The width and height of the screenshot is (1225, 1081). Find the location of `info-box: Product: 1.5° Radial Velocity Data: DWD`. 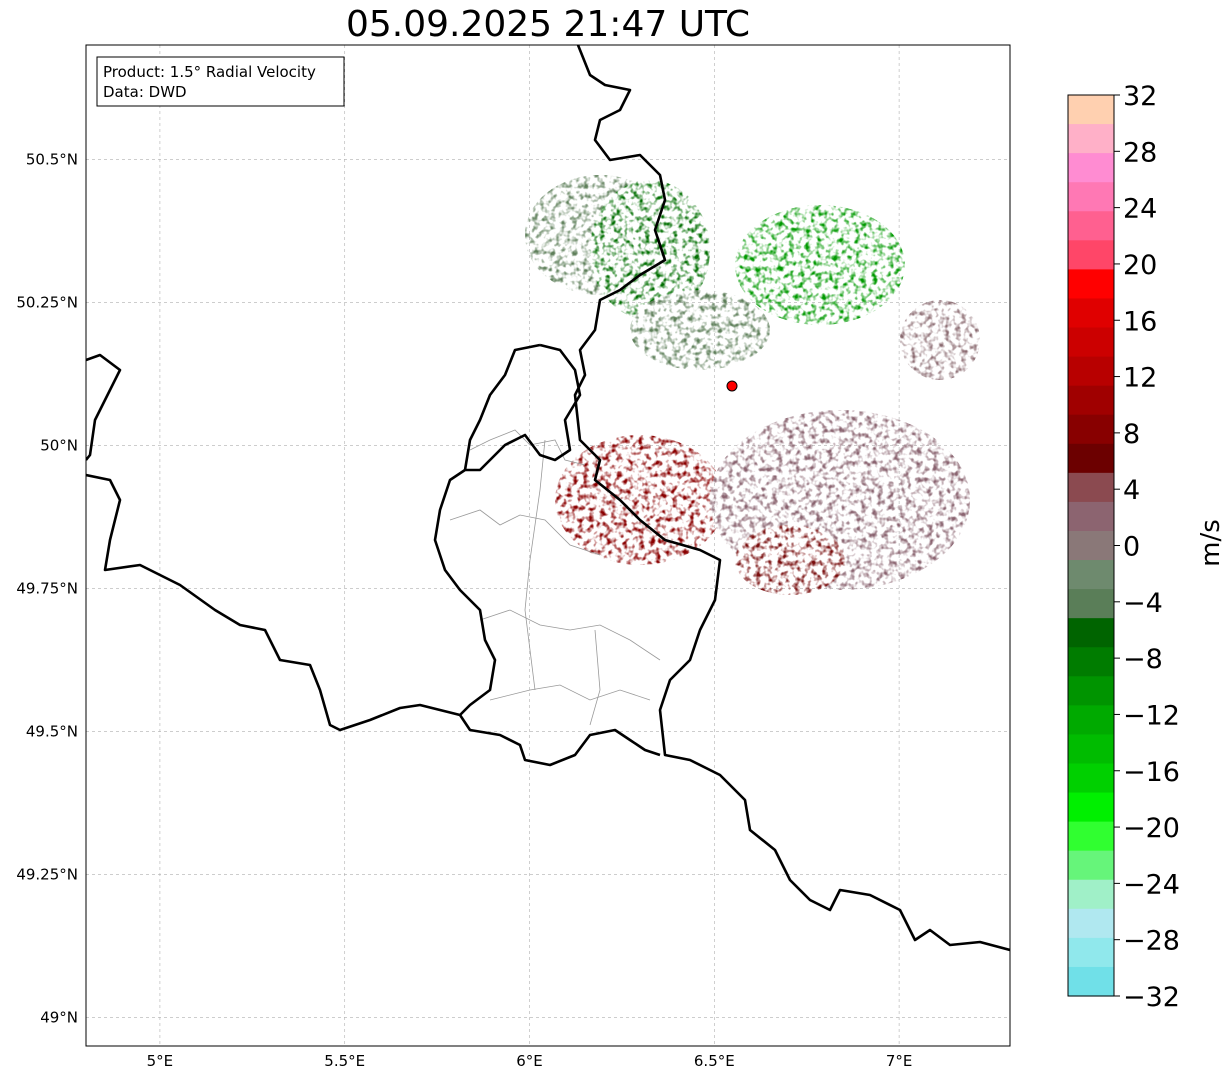

info-box: Product: 1.5° Radial Velocity Data: DWD is located at coordinates (220, 81).